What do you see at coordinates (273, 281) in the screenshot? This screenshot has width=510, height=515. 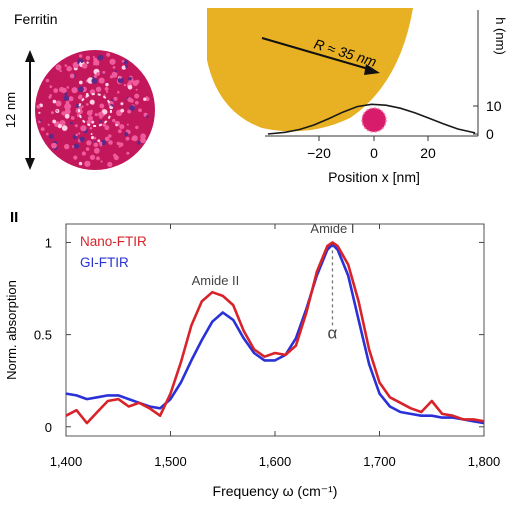 I see `annotations: Amide II Amide I α` at bounding box center [273, 281].